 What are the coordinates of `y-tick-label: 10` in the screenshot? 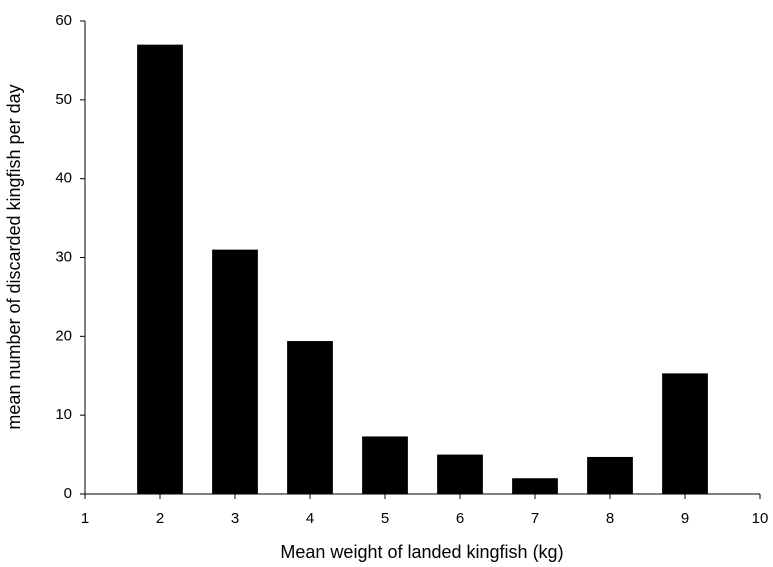 It's located at (63, 414).